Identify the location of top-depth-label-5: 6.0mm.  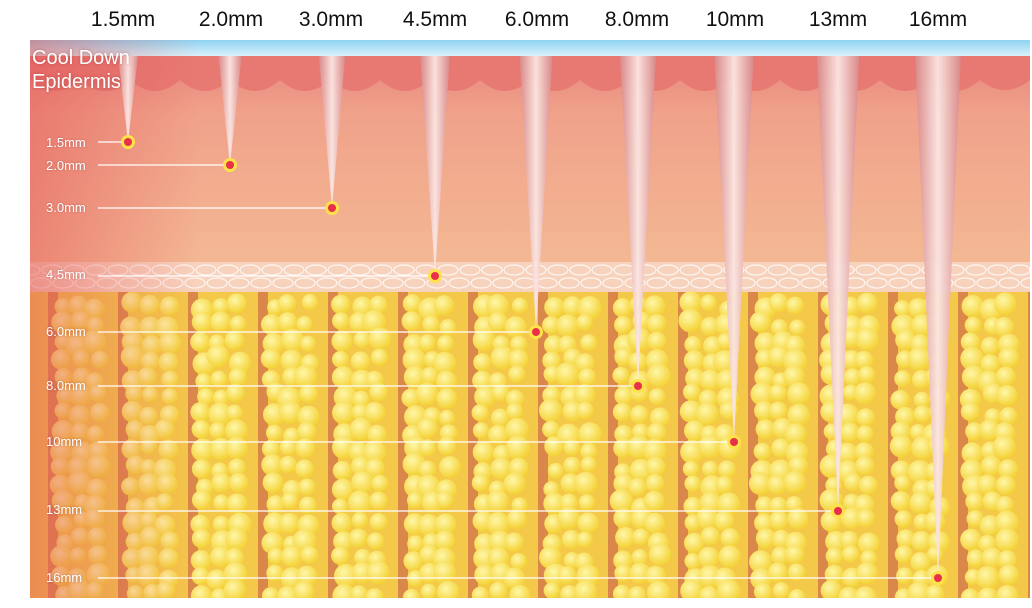
(537, 19).